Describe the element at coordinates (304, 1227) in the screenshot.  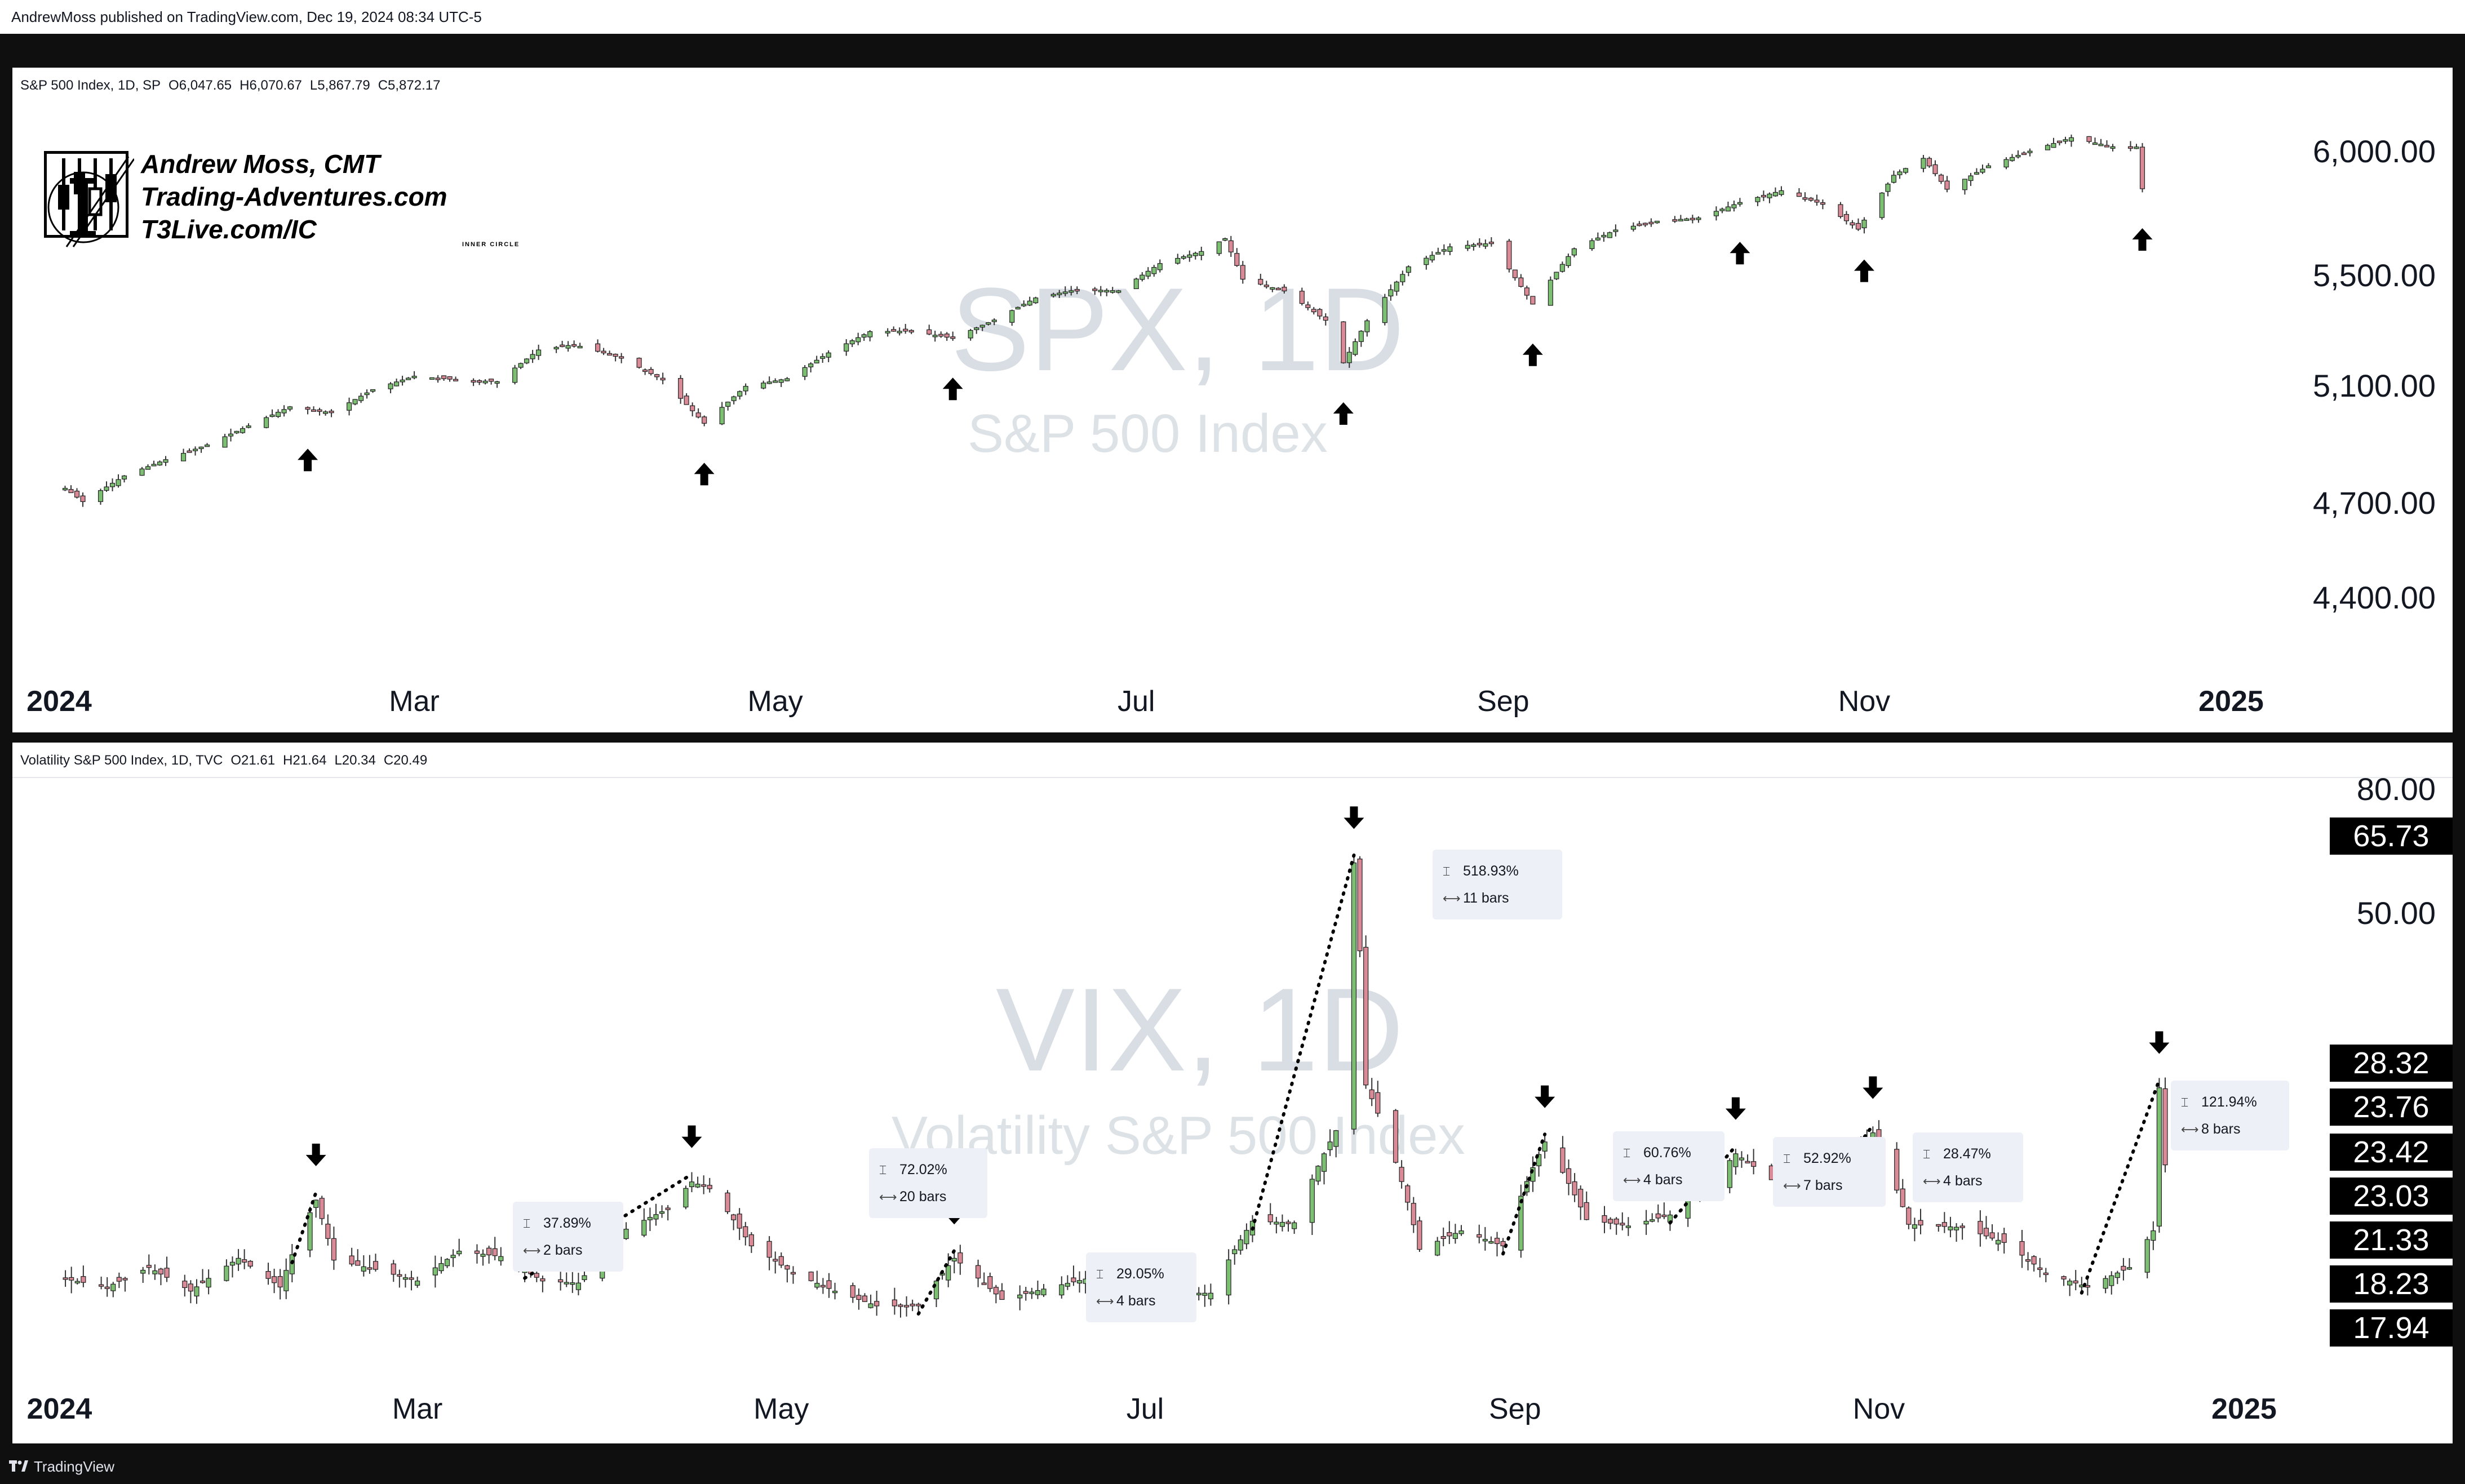
I see `measure-line` at that location.